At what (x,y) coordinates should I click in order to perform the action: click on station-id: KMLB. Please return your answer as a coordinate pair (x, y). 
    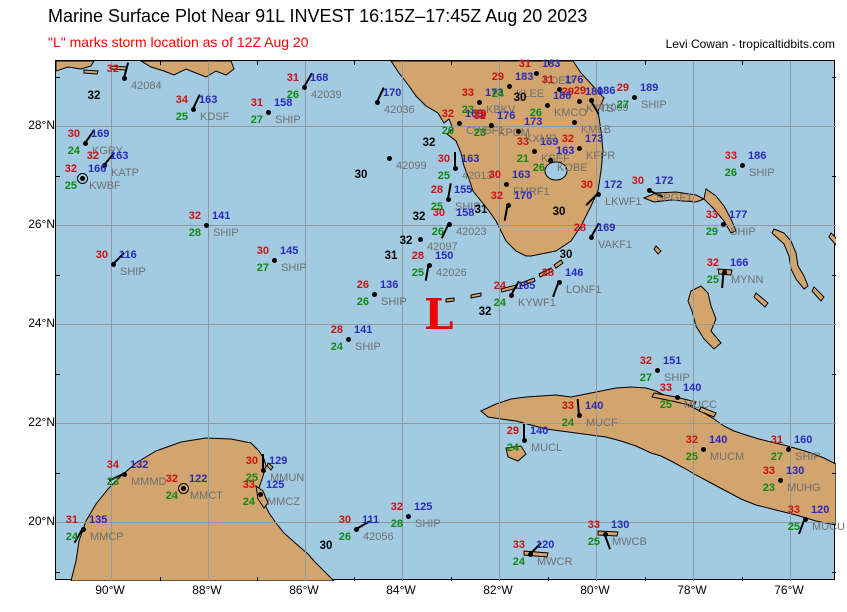
    Looking at the image, I should click on (596, 130).